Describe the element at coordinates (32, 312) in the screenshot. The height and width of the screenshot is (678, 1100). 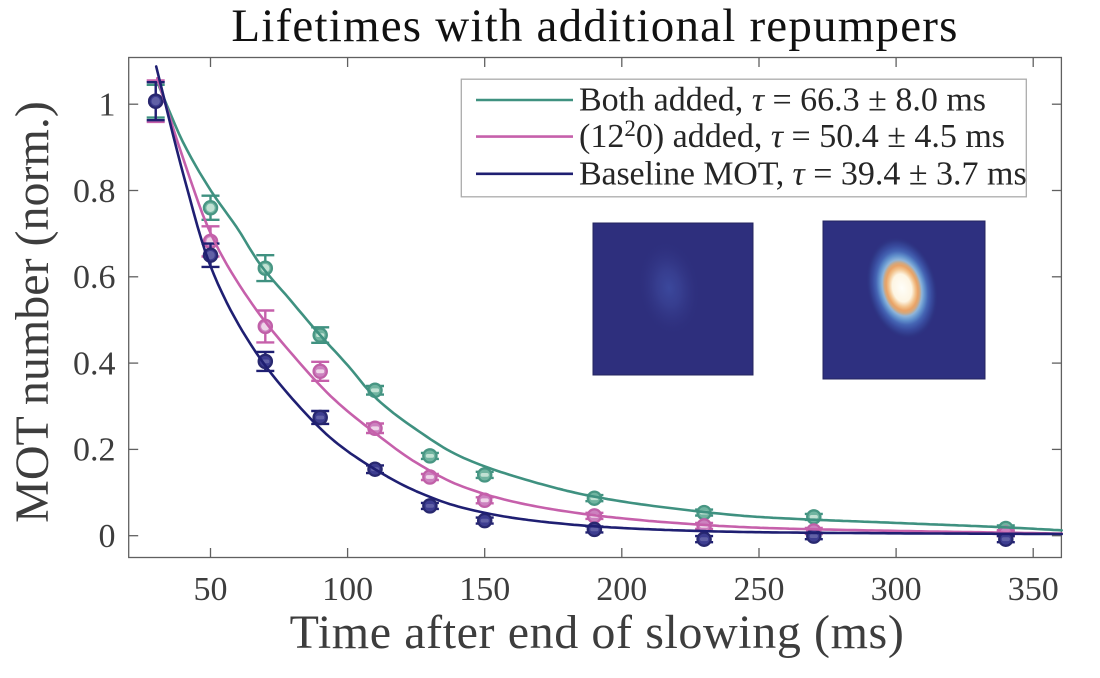
I see `svg-text: MOT number (norm.)` at that location.